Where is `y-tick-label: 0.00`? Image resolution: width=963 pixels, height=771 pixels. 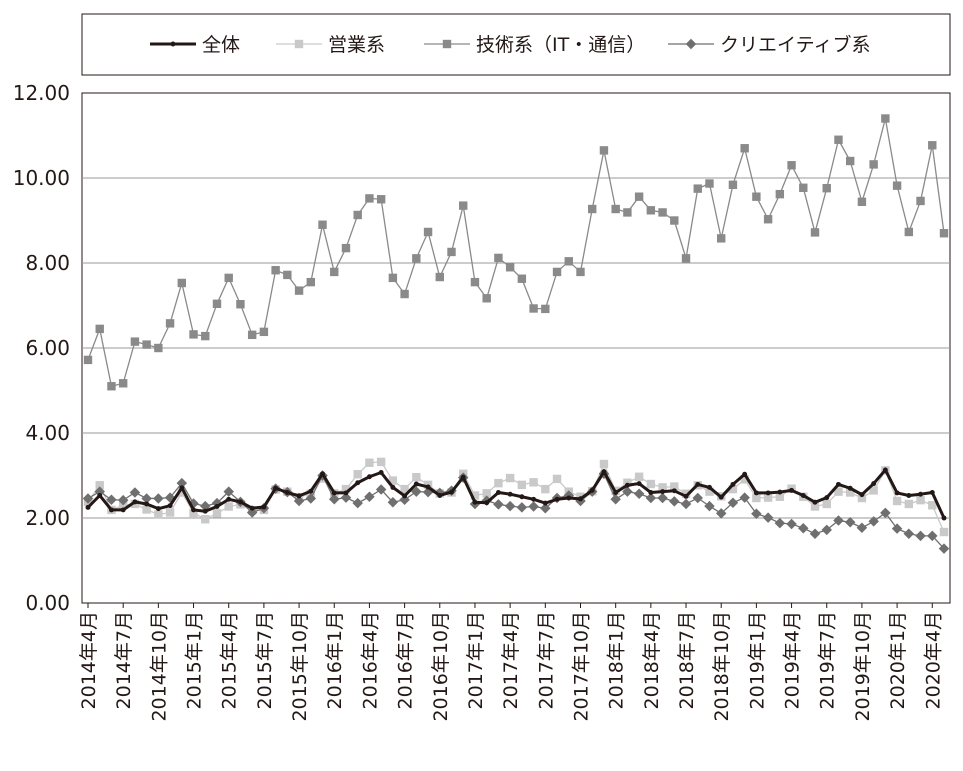
y-tick-label: 0.00 is located at coordinates (47, 603).